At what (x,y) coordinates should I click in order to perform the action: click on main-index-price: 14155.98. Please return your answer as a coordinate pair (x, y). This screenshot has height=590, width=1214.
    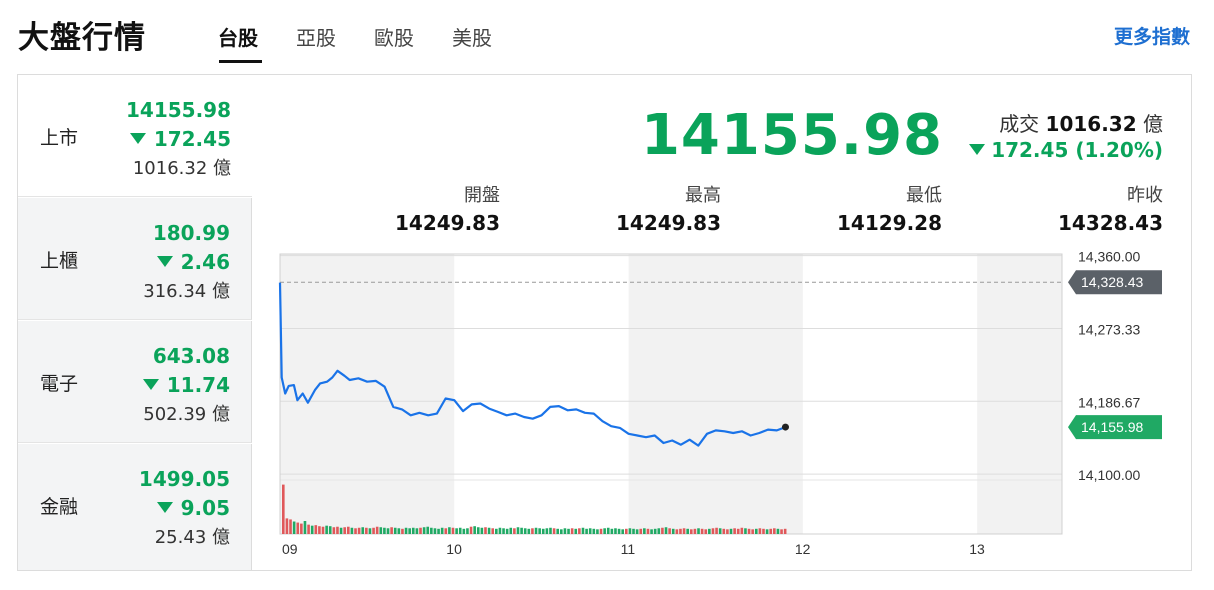
    Looking at the image, I should click on (791, 135).